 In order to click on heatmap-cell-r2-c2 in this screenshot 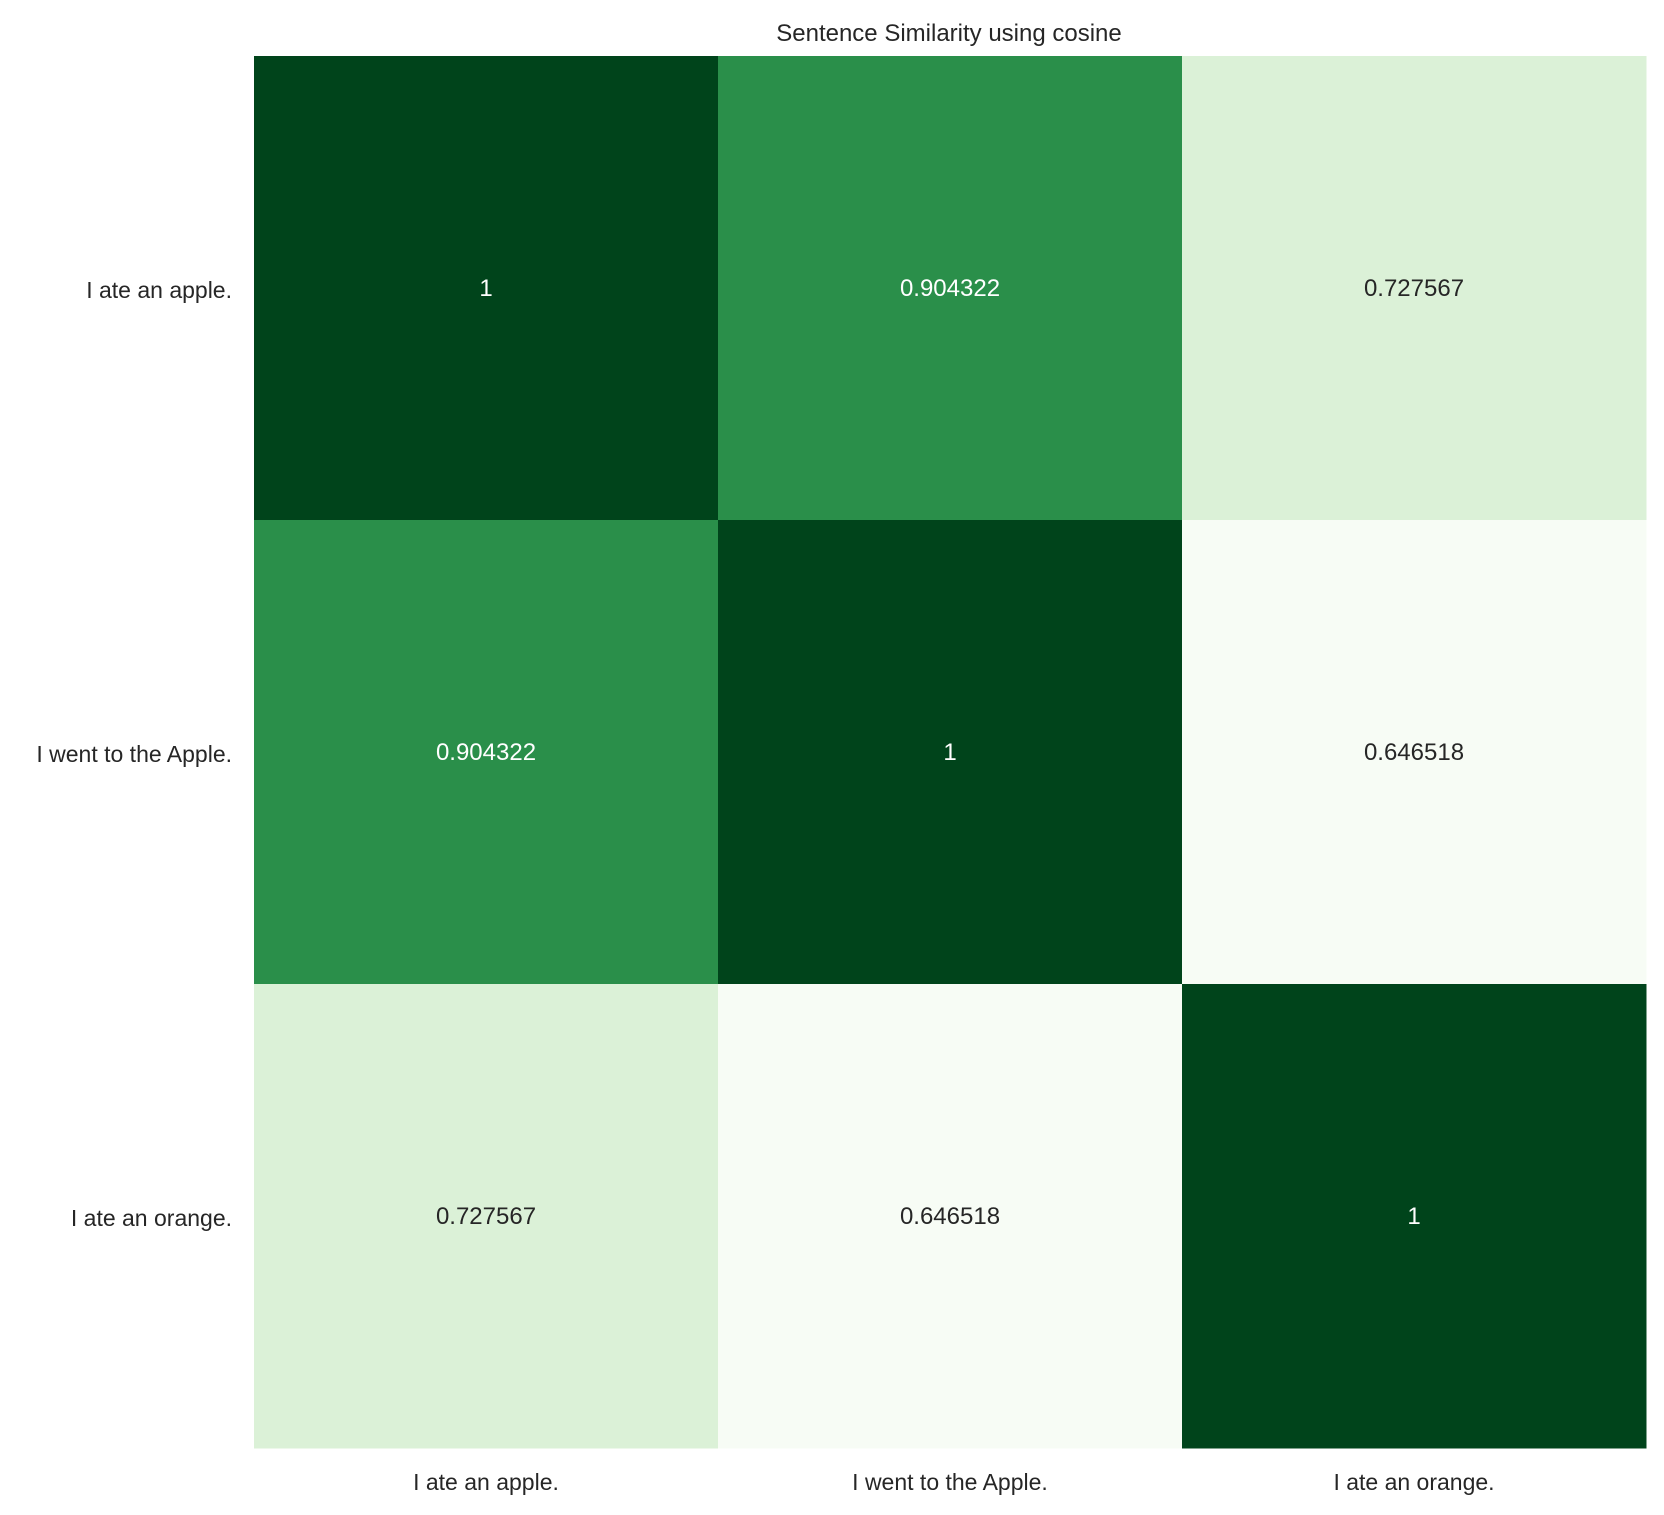, I will do `click(1414, 1216)`.